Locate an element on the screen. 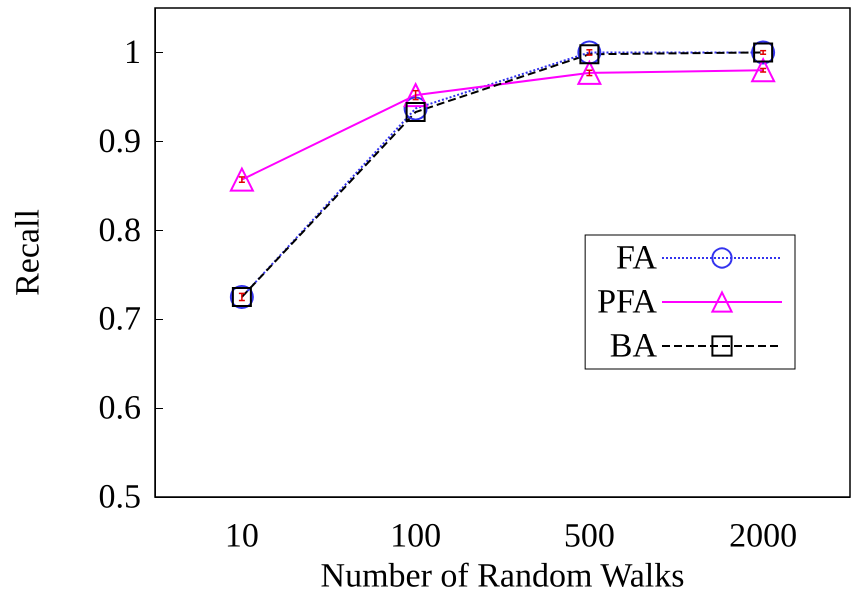  y-tick-label: 0.7 is located at coordinates (119, 319).